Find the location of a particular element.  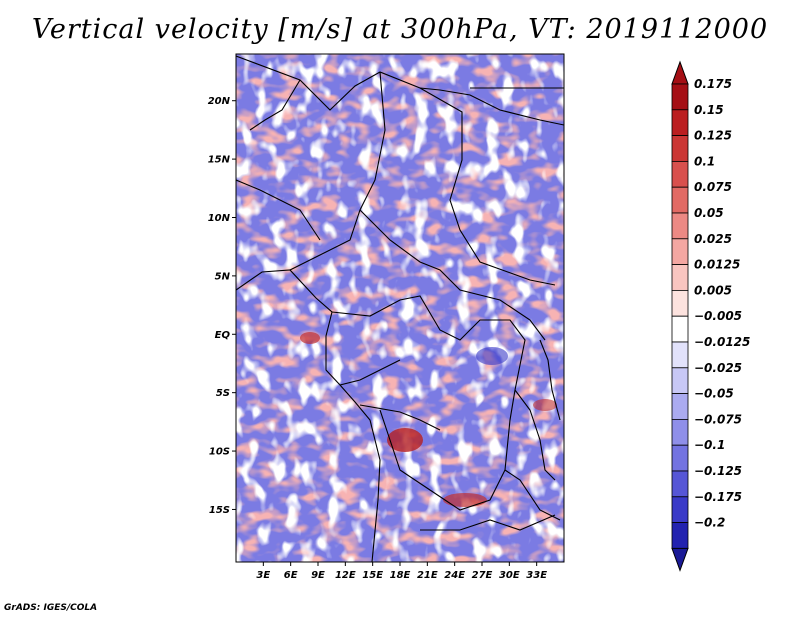

lat-tick-label: 10S is located at coordinates (219, 452).